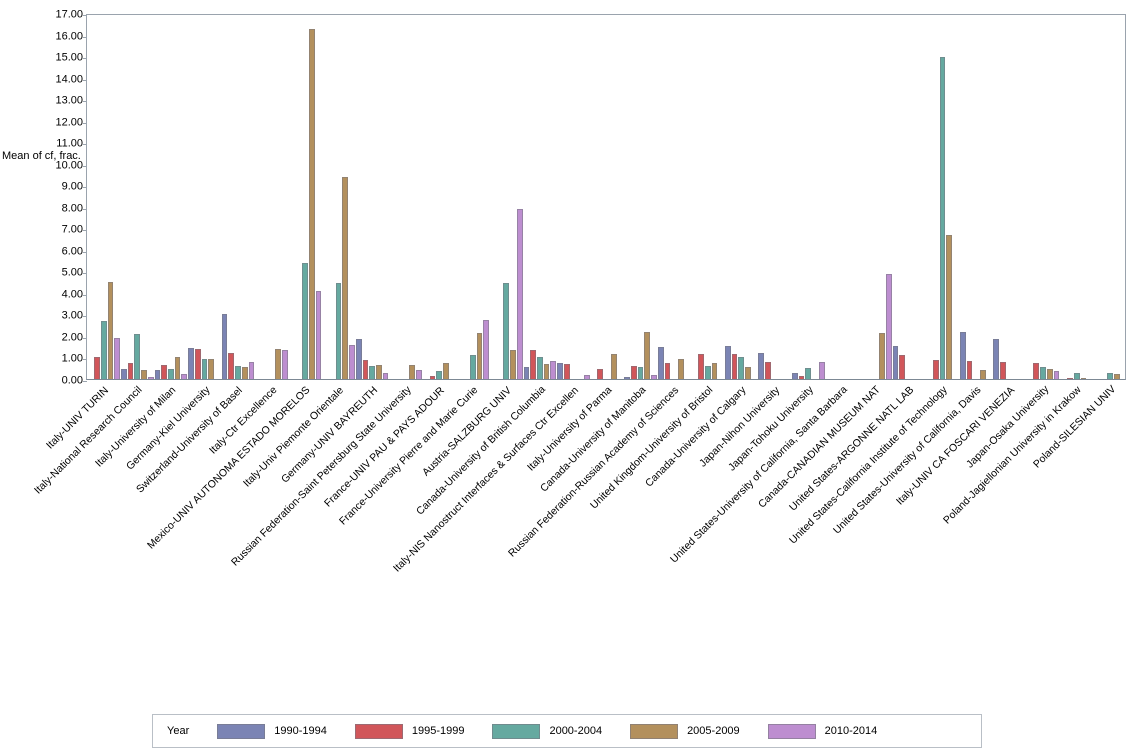  I want to click on legend-item: 1995-1999, so click(409, 731).